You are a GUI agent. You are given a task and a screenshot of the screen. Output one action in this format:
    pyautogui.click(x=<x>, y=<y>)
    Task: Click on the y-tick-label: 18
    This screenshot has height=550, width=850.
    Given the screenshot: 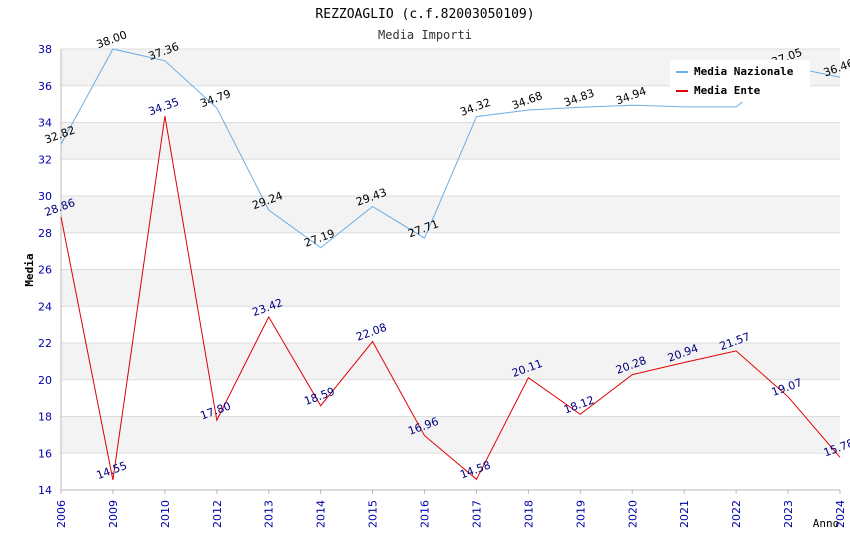 What is the action you would take?
    pyautogui.click(x=45, y=417)
    